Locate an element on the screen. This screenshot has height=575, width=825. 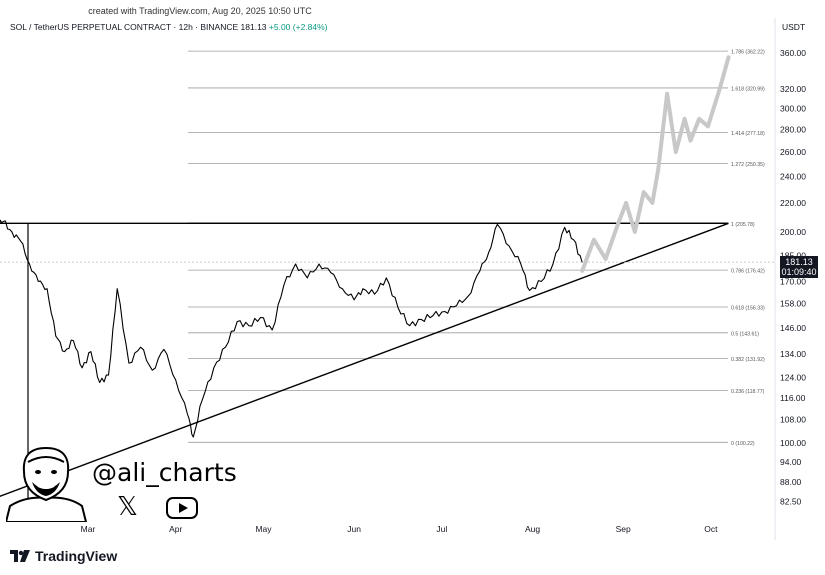
y-tick-label-10: 158.00 is located at coordinates (793, 304).